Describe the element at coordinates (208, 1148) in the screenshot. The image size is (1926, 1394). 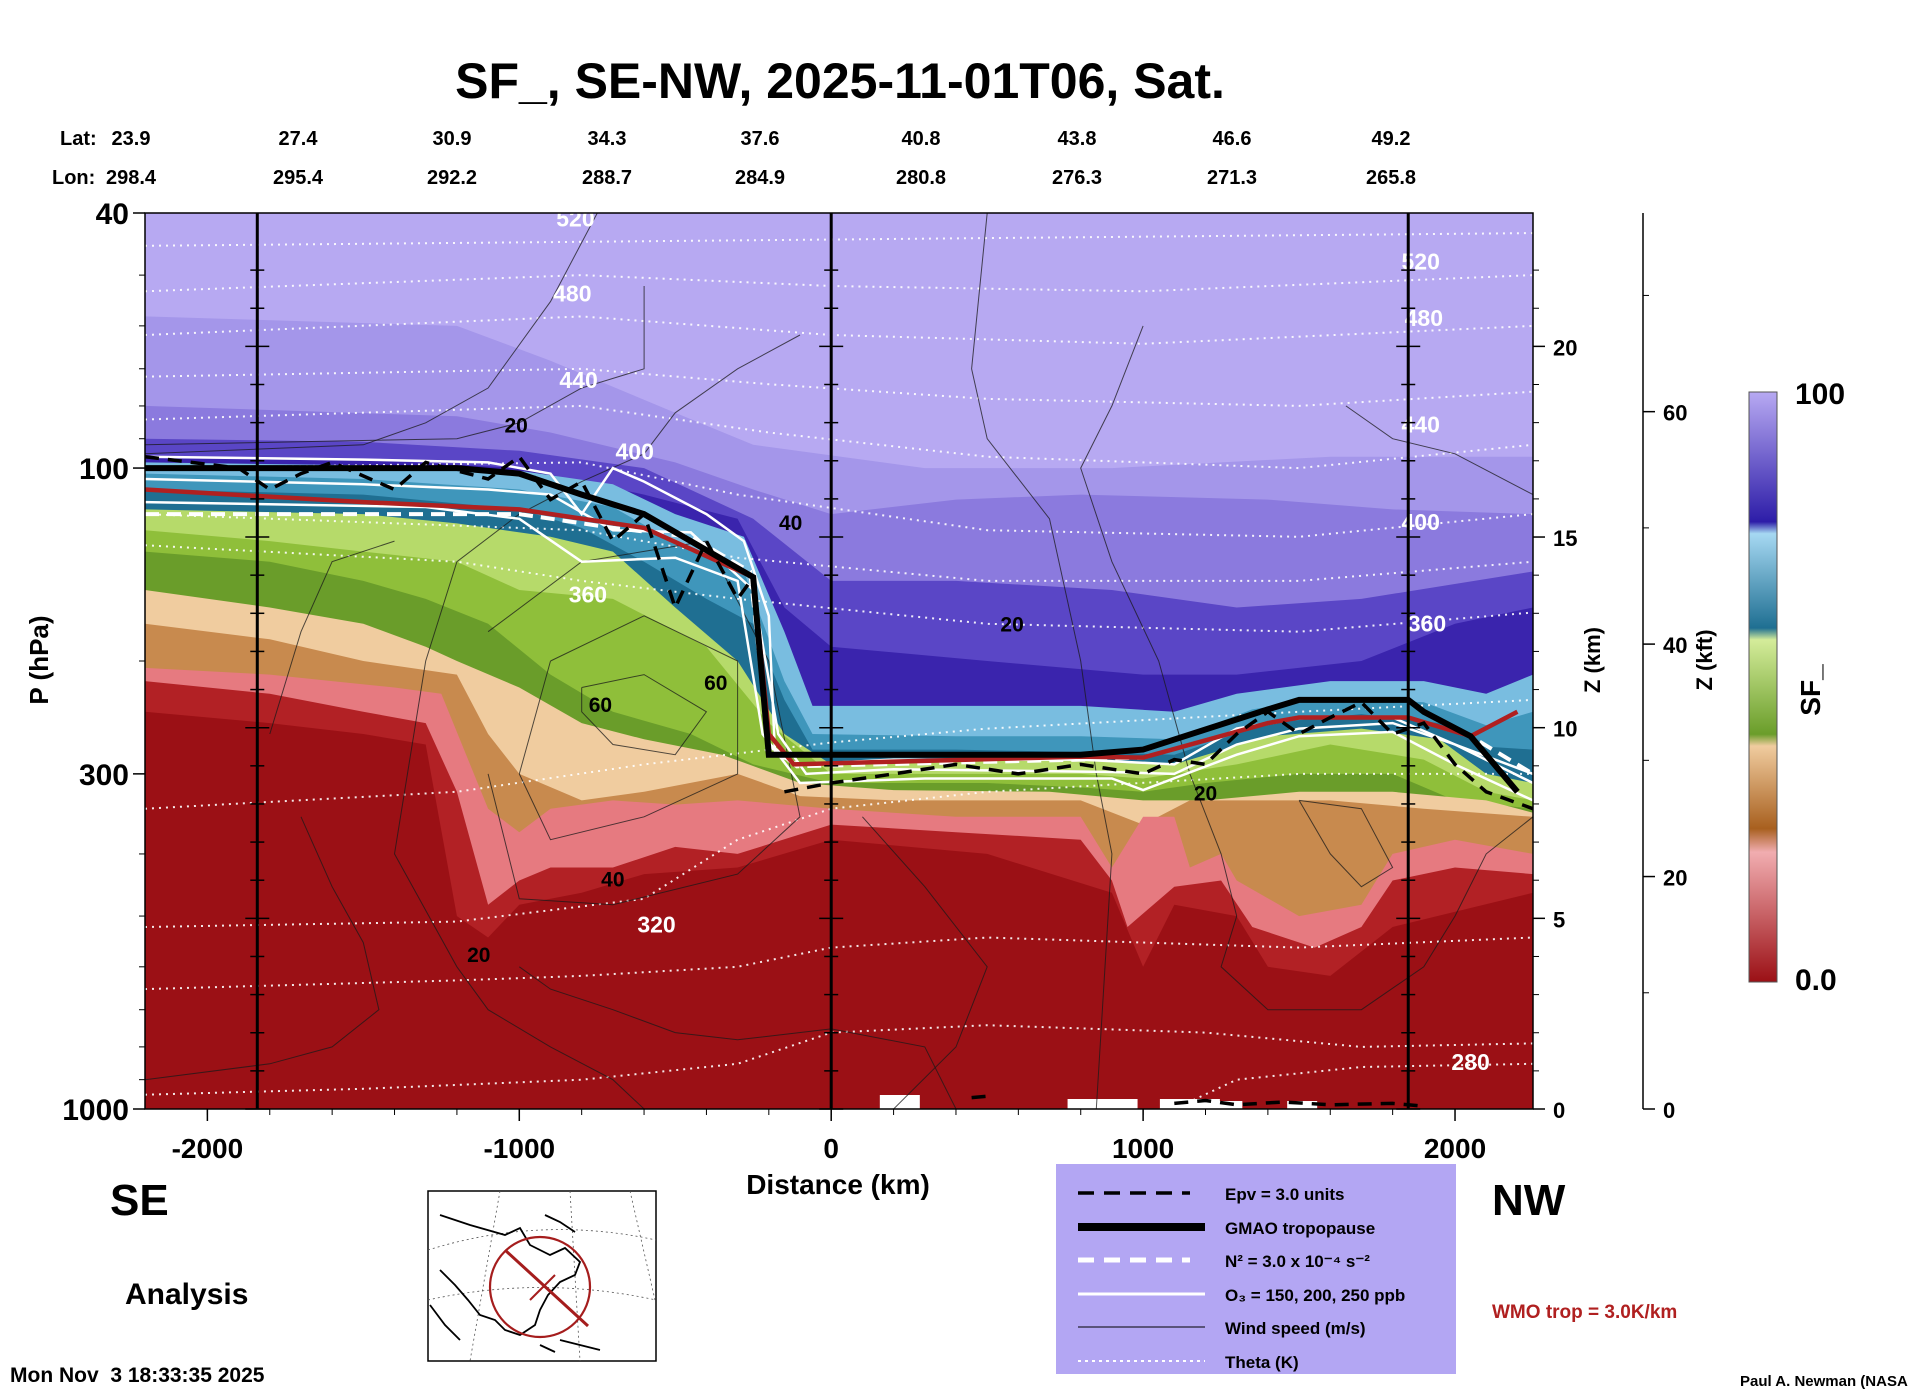
I see `x-tick-label: -2000` at that location.